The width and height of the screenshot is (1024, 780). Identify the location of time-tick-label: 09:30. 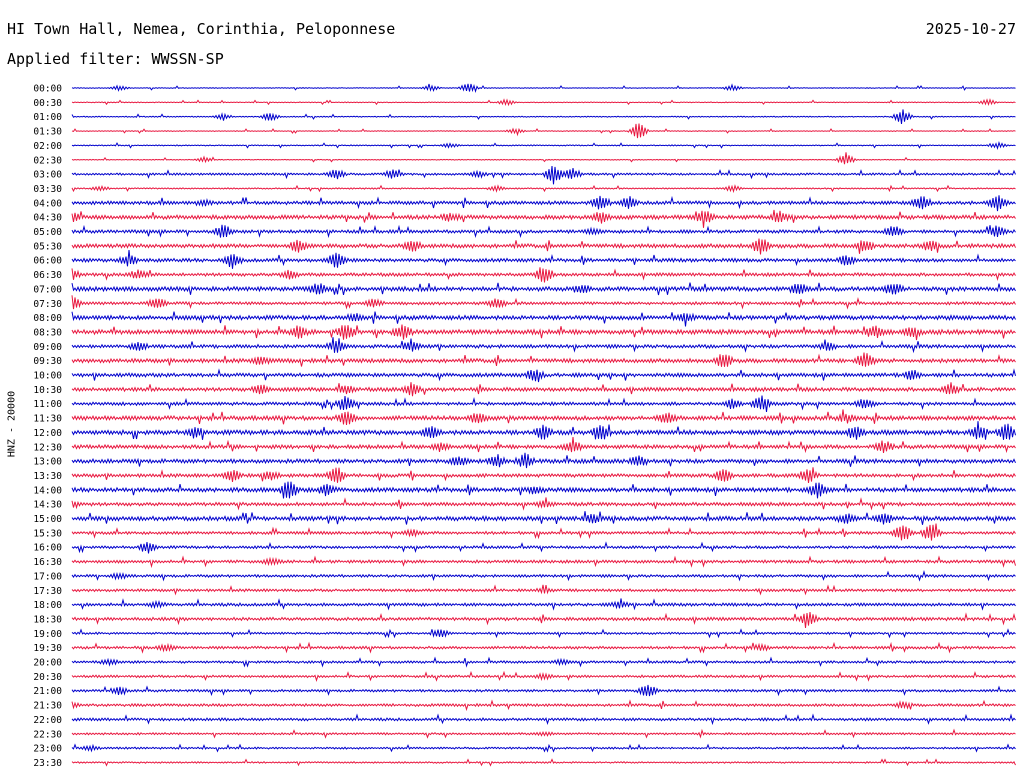
(47, 361).